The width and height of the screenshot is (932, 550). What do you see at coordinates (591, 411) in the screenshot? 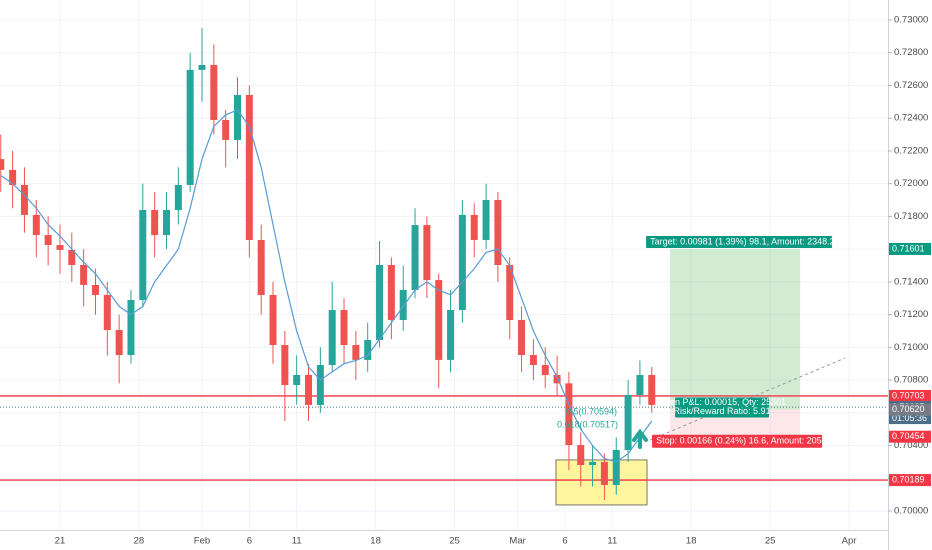
I see `fib-label: 0.5(0.70594)` at bounding box center [591, 411].